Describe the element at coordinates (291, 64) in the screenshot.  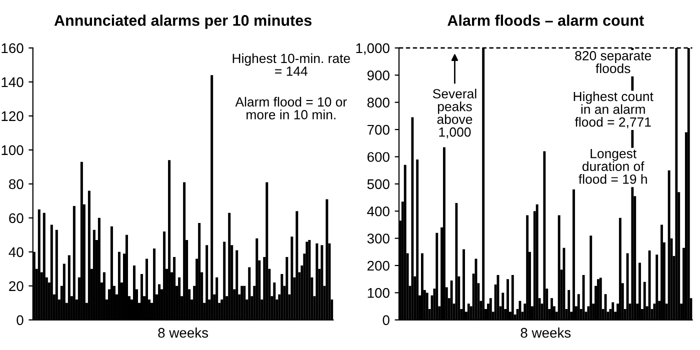
I see `annotation: Highest 10-min. rate = 144` at that location.